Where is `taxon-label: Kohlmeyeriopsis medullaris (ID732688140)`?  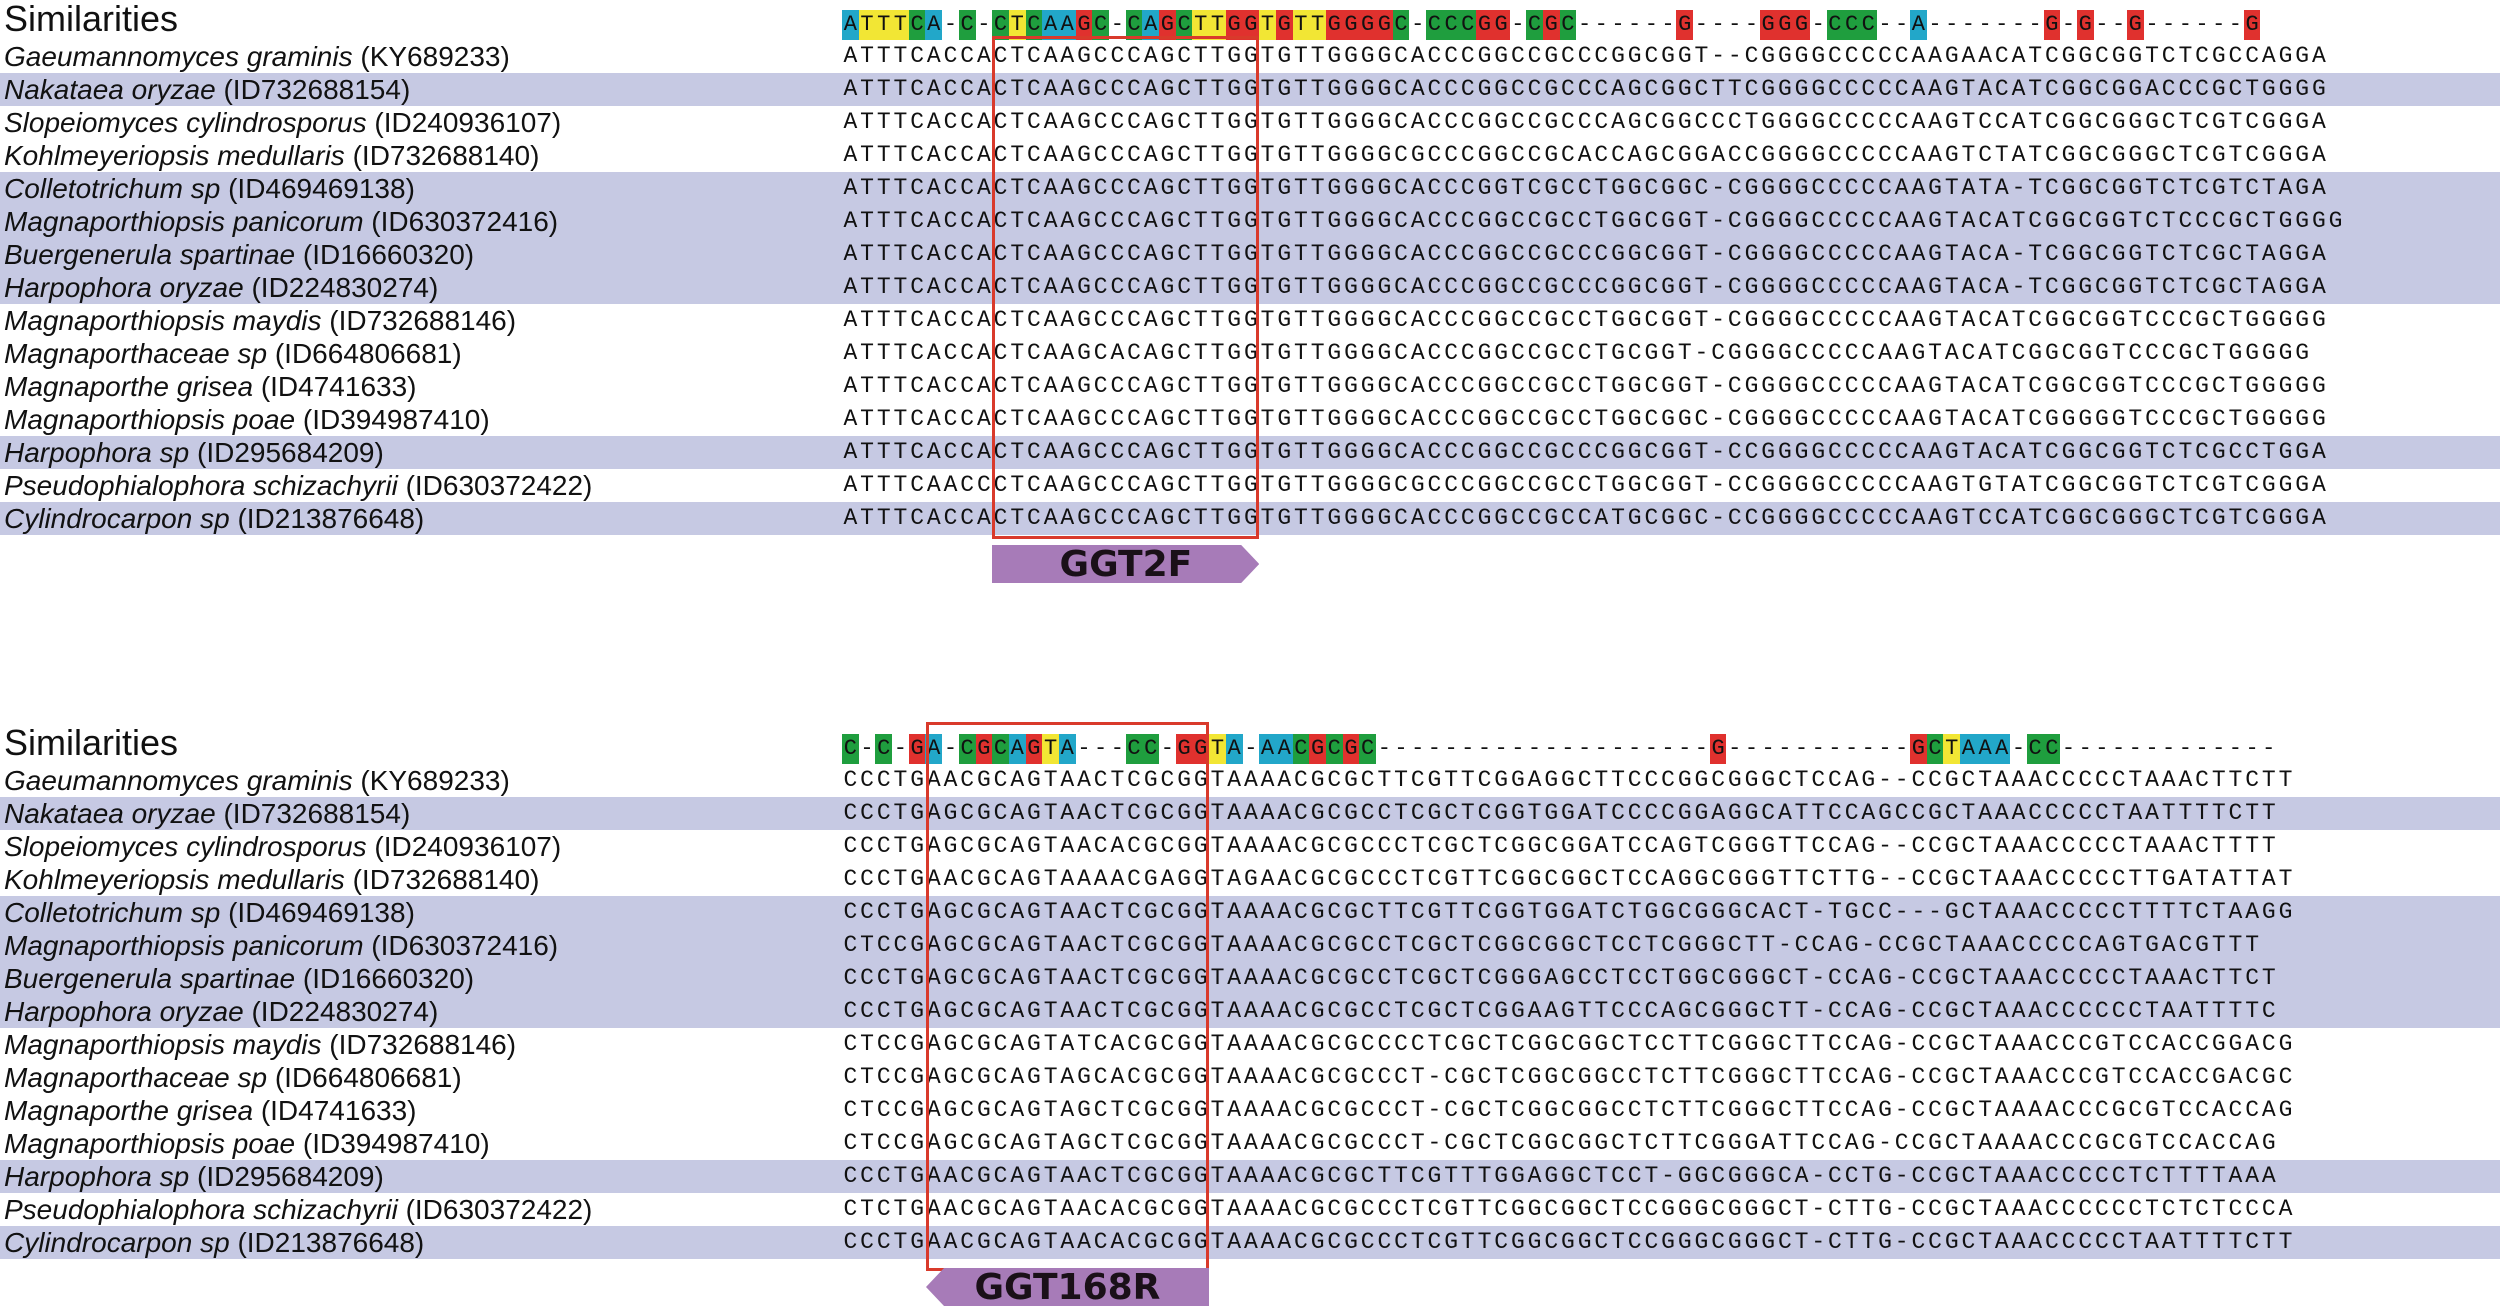 taxon-label: Kohlmeyeriopsis medullaris (ID732688140) is located at coordinates (271, 879).